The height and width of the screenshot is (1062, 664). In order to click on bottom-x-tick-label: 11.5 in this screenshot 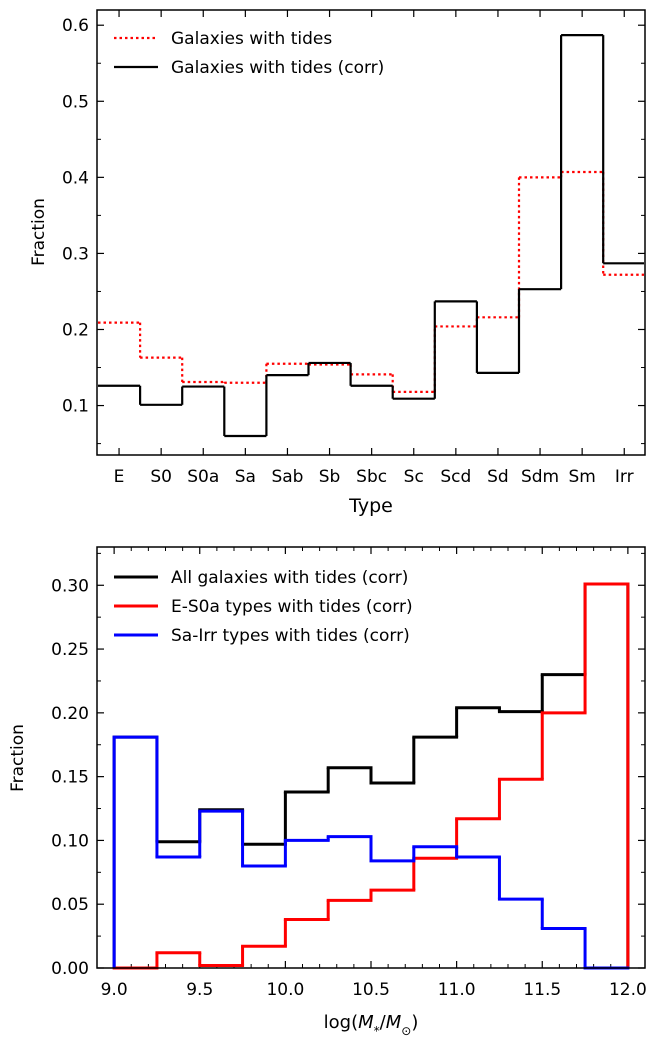, I will do `click(542, 990)`.